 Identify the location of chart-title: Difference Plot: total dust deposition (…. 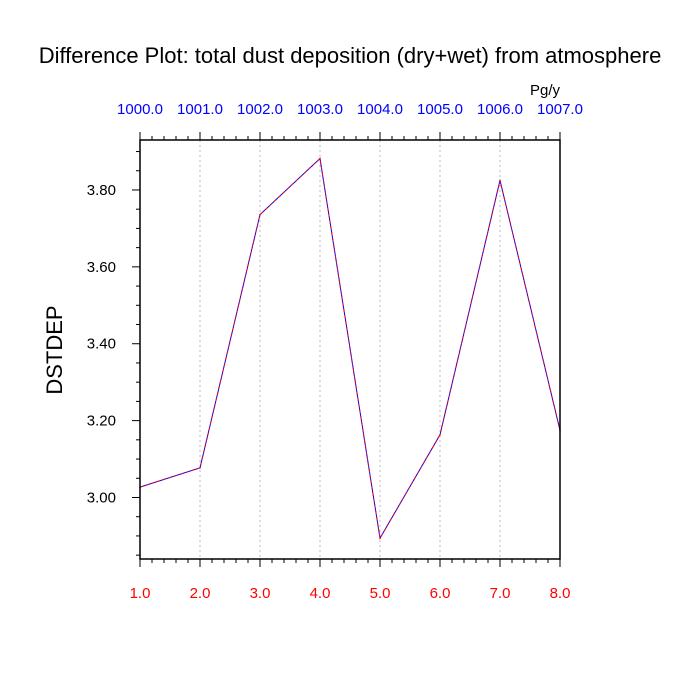
(350, 55).